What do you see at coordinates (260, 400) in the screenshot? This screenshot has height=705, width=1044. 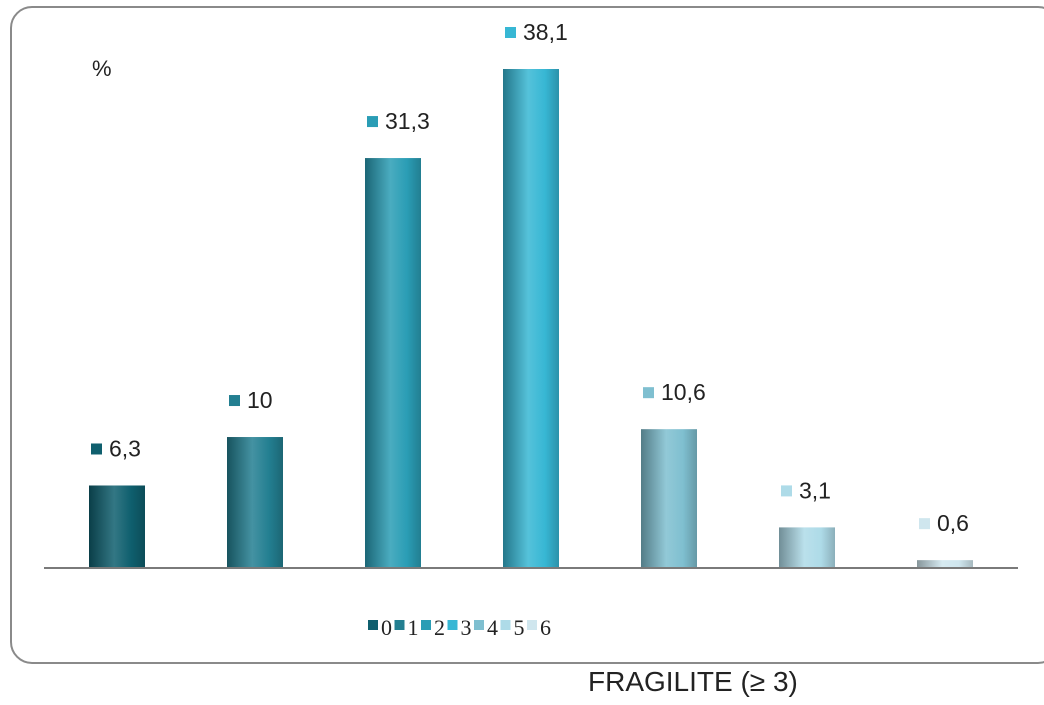 I see `data-label-1: 10` at bounding box center [260, 400].